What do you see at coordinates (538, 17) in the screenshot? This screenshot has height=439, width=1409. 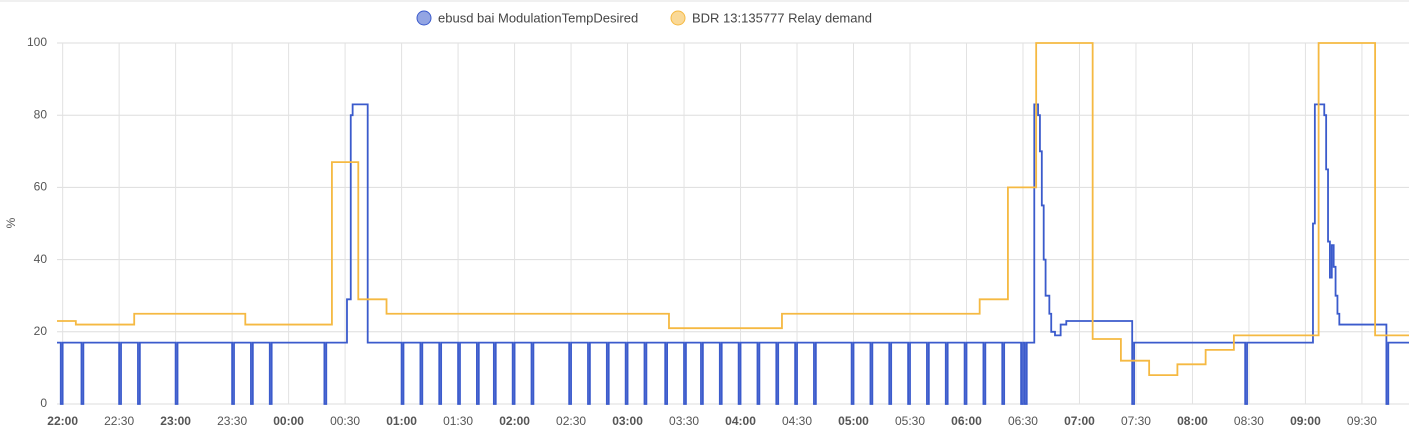 I see `legend-label: ebusd bai ModulationTempDesired` at bounding box center [538, 17].